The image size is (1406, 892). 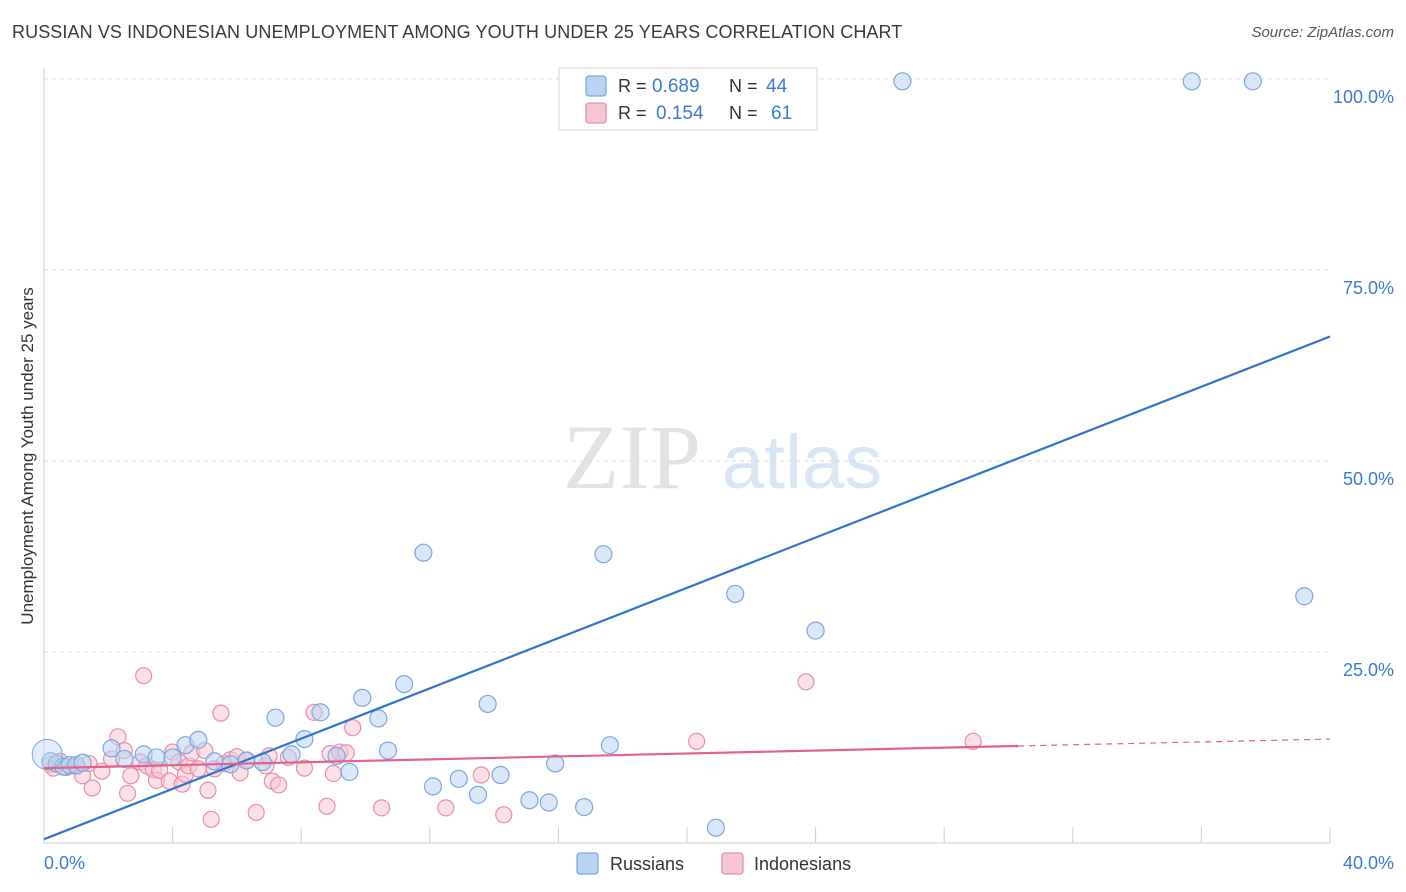 What do you see at coordinates (802, 864) in the screenshot?
I see `bottom-legend-label-indonesians: Indonesians` at bounding box center [802, 864].